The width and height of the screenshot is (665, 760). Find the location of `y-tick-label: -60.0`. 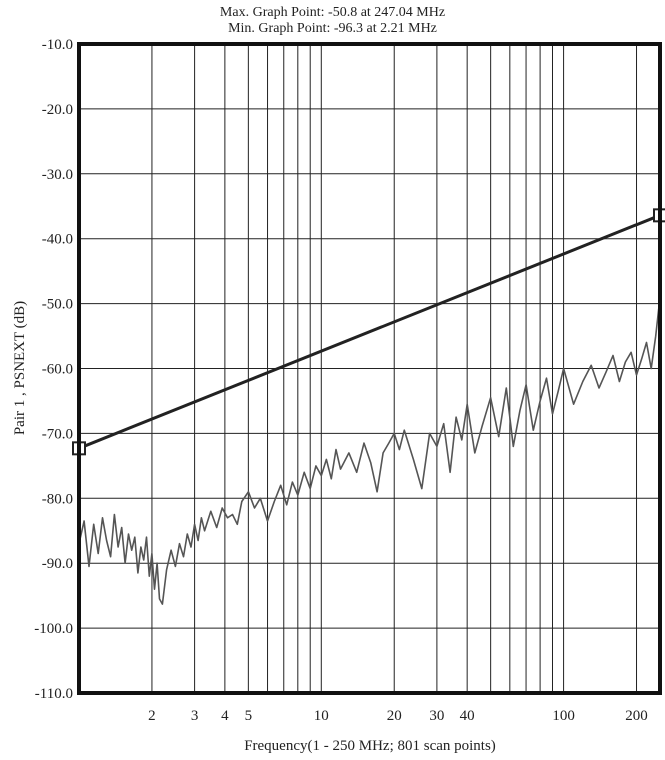

y-tick-label: -60.0 is located at coordinates (57, 370).